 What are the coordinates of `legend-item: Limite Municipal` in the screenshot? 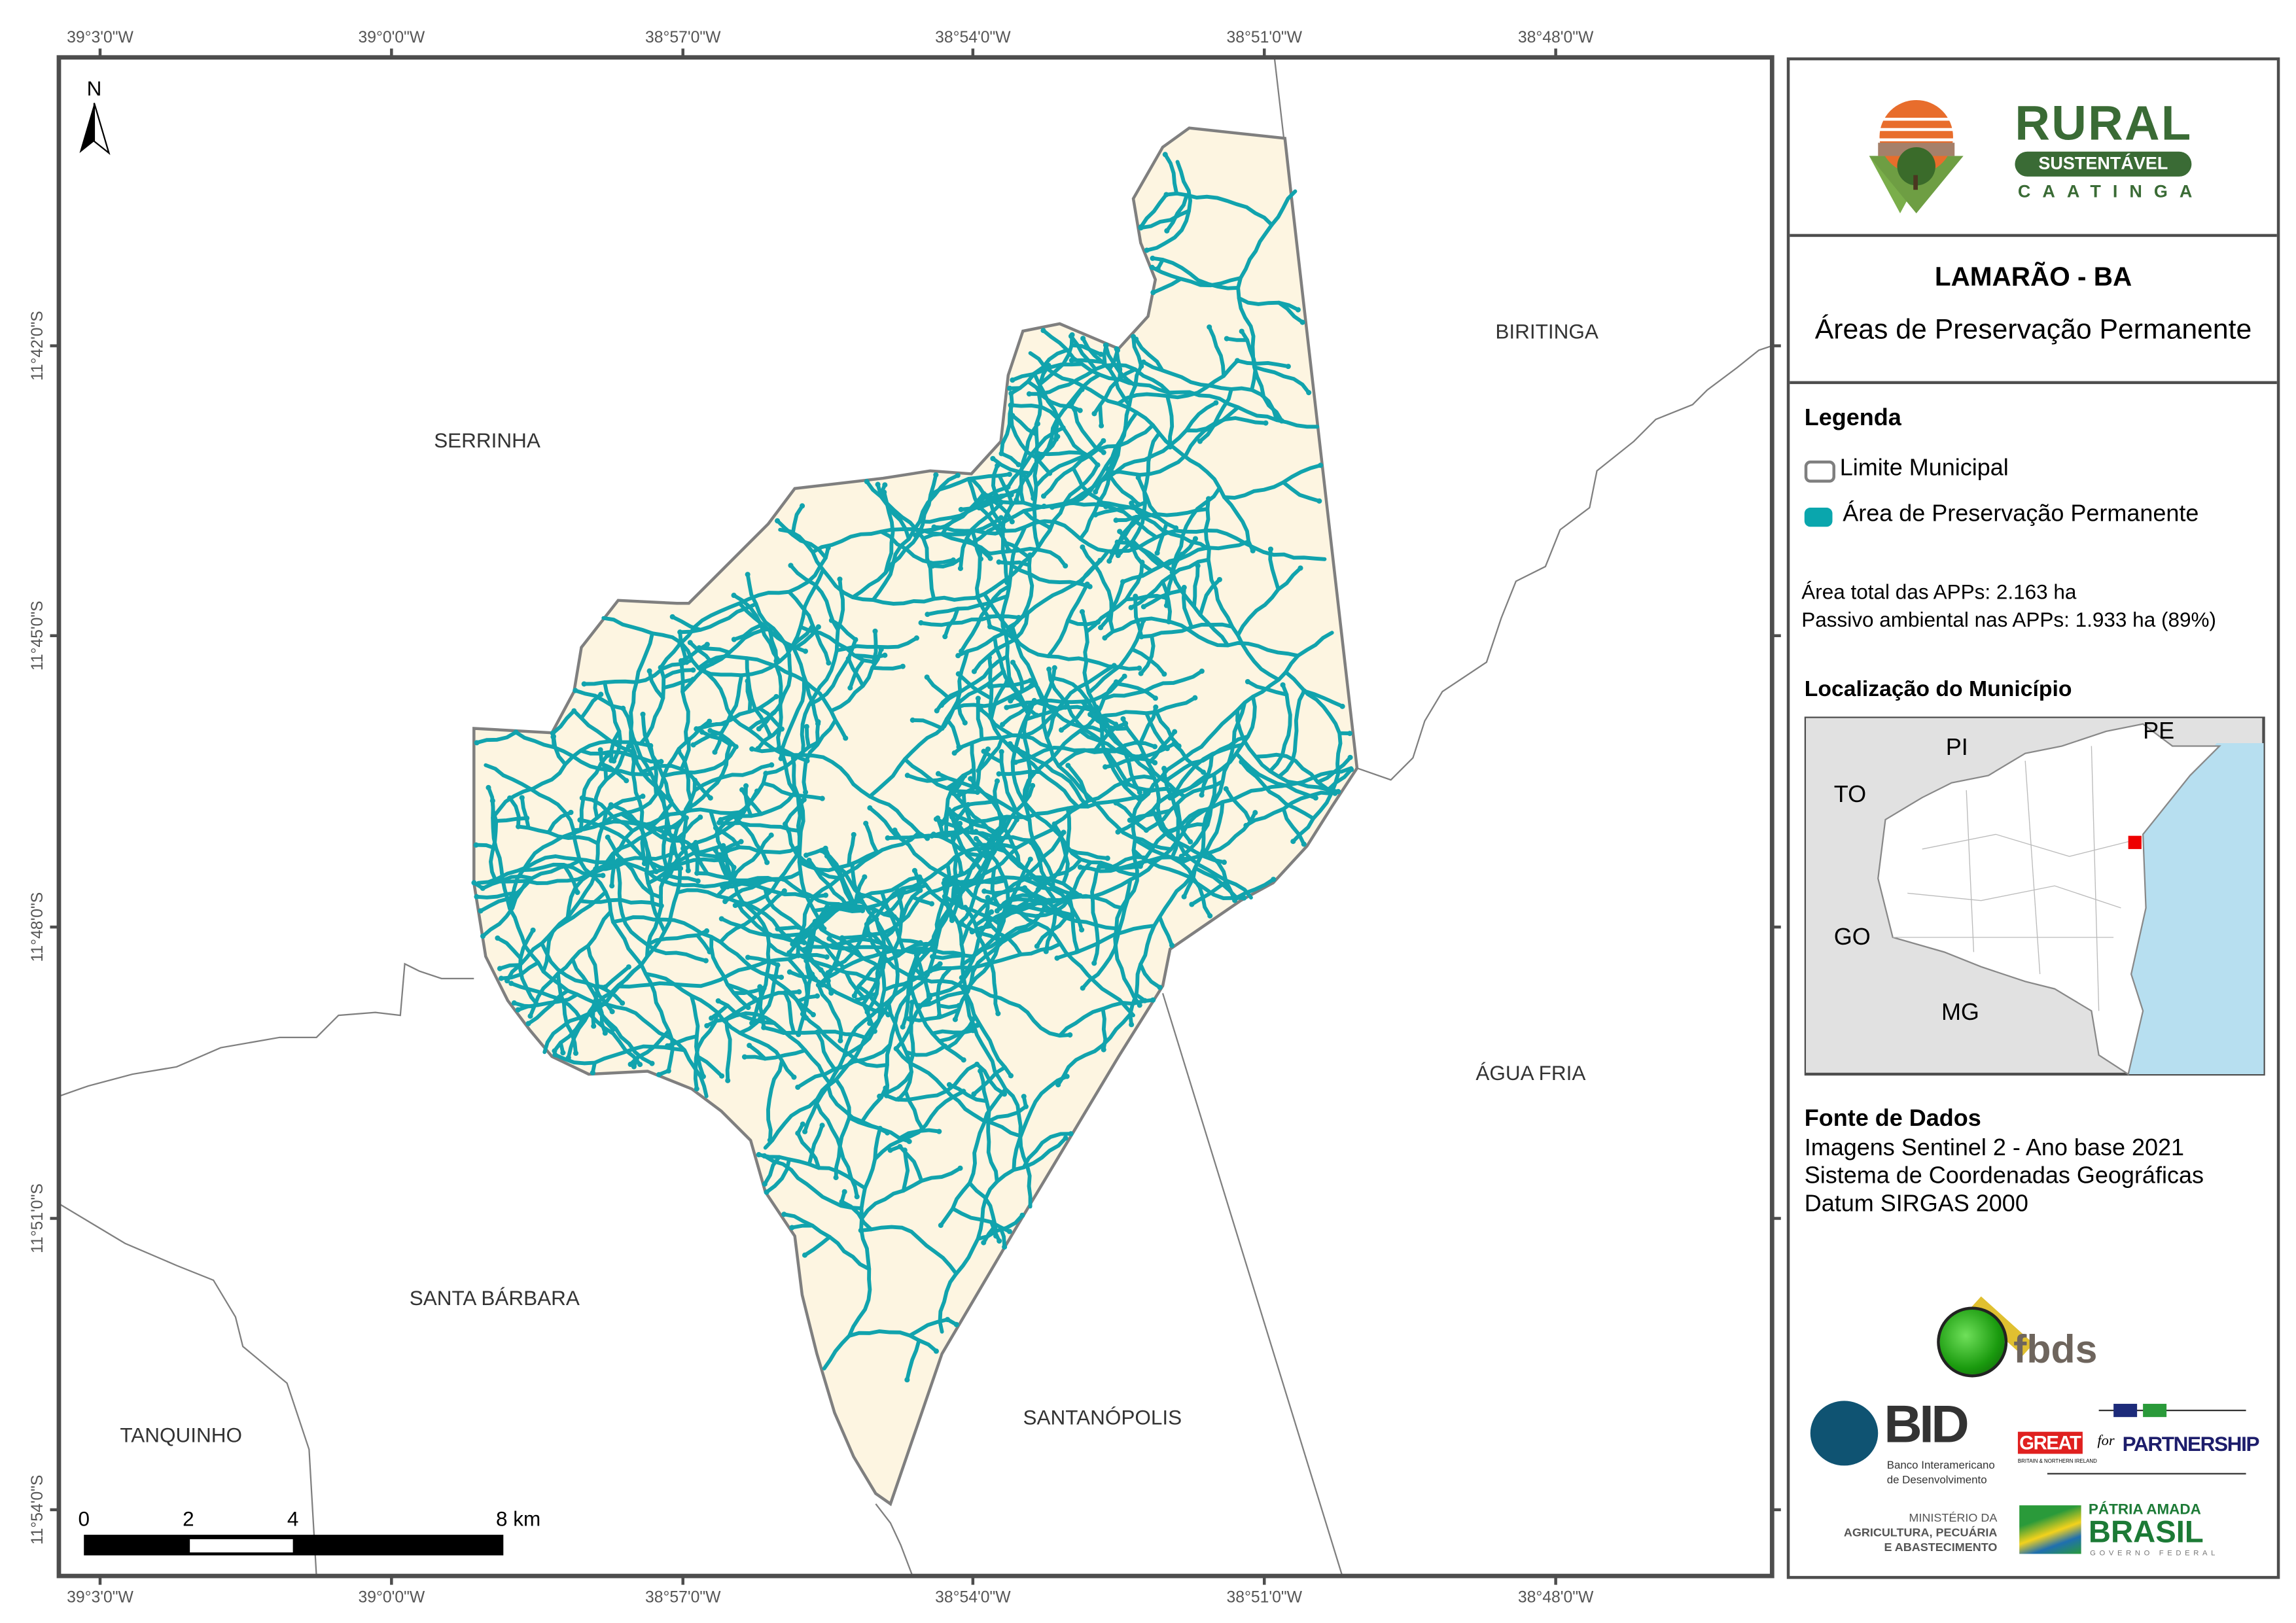 It's located at (1924, 469).